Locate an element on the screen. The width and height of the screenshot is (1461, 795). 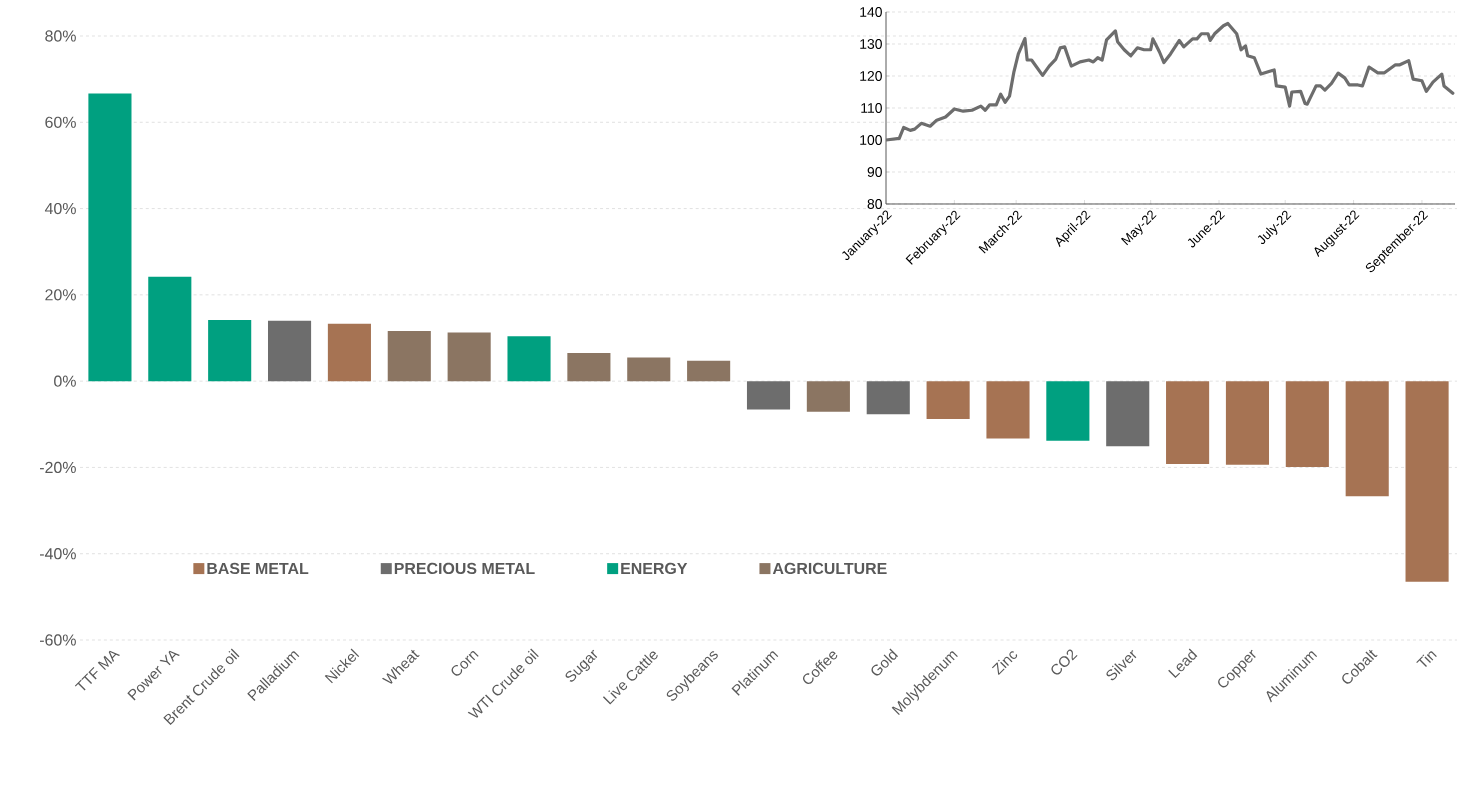
legend-label: PRECIOUS METAL is located at coordinates (464, 568).